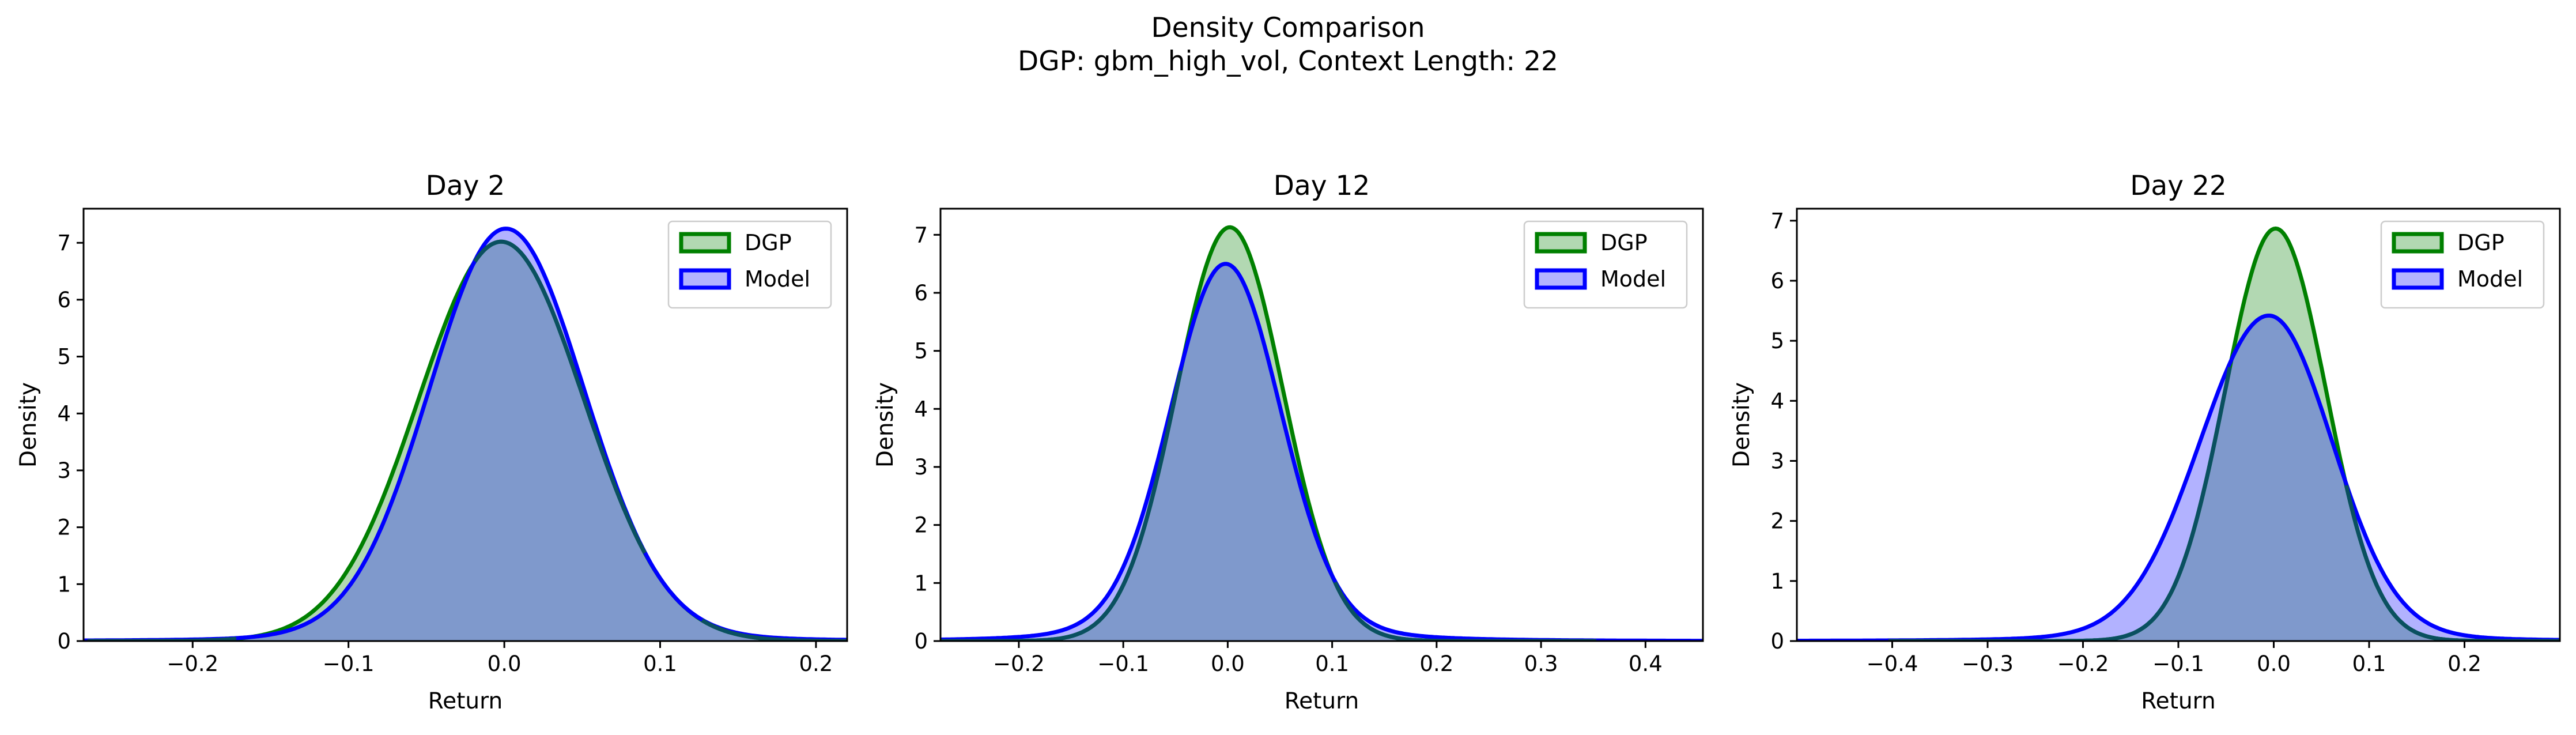 The height and width of the screenshot is (735, 2576). Describe the element at coordinates (1646, 663) in the screenshot. I see `x-tick-label: 0.4` at that location.